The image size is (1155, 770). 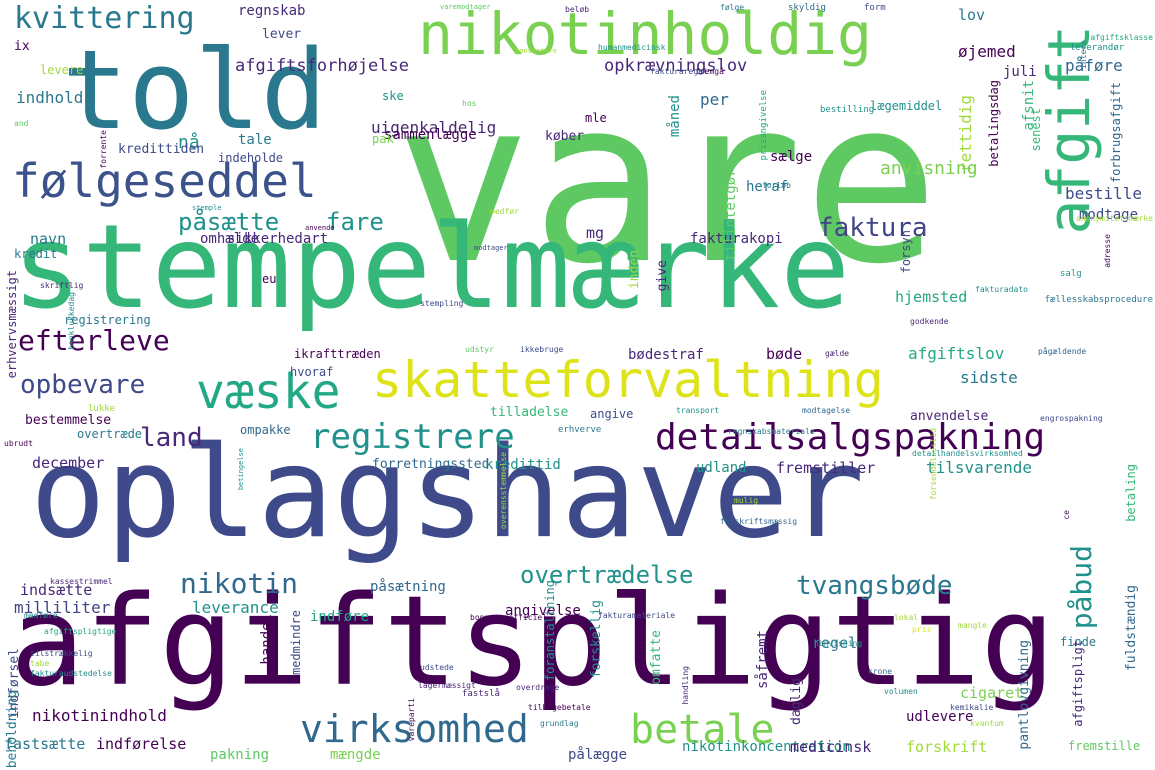 I want to click on word: overtrædelse, so click(x=607, y=575).